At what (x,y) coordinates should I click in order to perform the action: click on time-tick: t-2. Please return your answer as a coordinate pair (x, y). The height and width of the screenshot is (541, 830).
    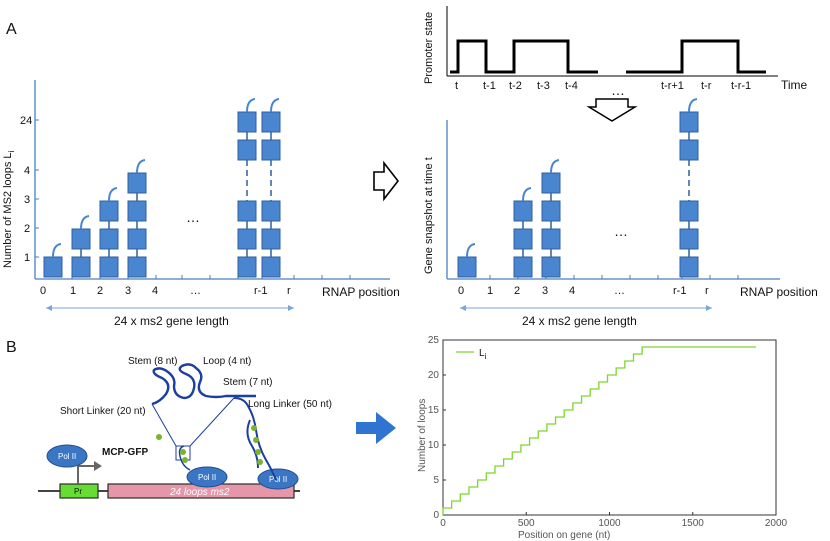
    Looking at the image, I should click on (515, 86).